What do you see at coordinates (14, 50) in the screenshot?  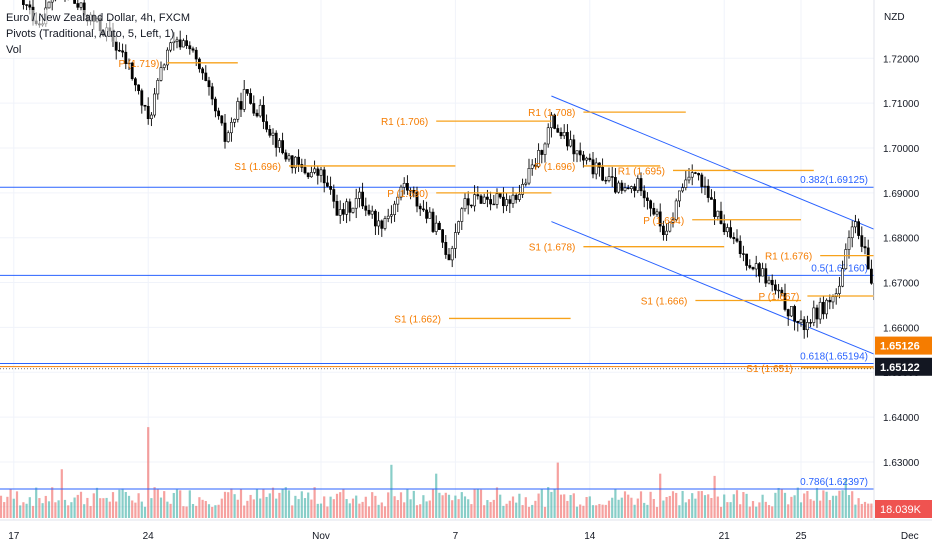 I see `legend-volume: Vol` at bounding box center [14, 50].